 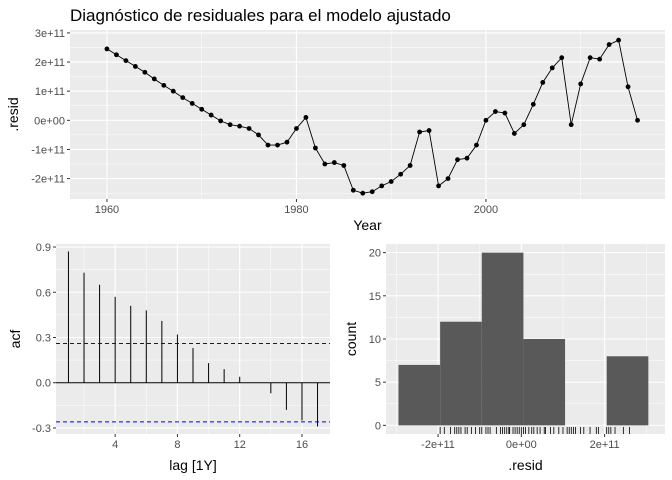 What do you see at coordinates (521, 445) in the screenshot?
I see `x-tick-label: 0e+00` at bounding box center [521, 445].